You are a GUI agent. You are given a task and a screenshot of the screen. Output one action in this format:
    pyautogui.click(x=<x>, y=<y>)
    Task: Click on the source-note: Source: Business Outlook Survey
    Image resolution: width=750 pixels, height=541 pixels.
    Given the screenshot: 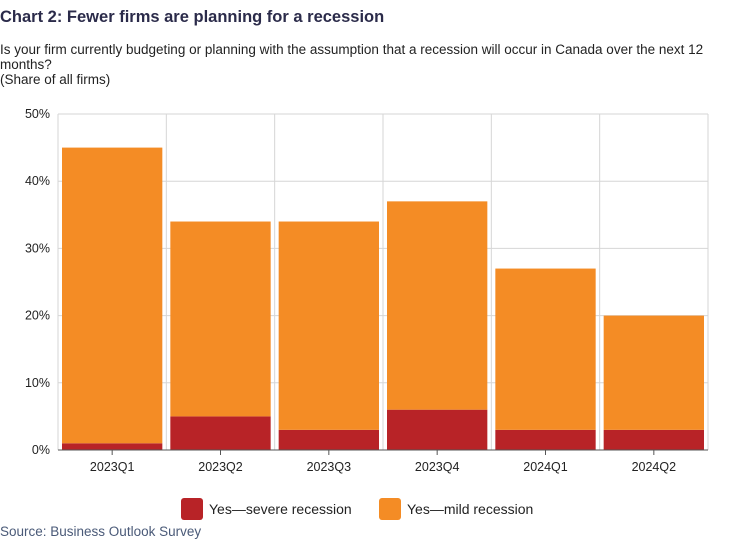 What is the action you would take?
    pyautogui.click(x=101, y=531)
    